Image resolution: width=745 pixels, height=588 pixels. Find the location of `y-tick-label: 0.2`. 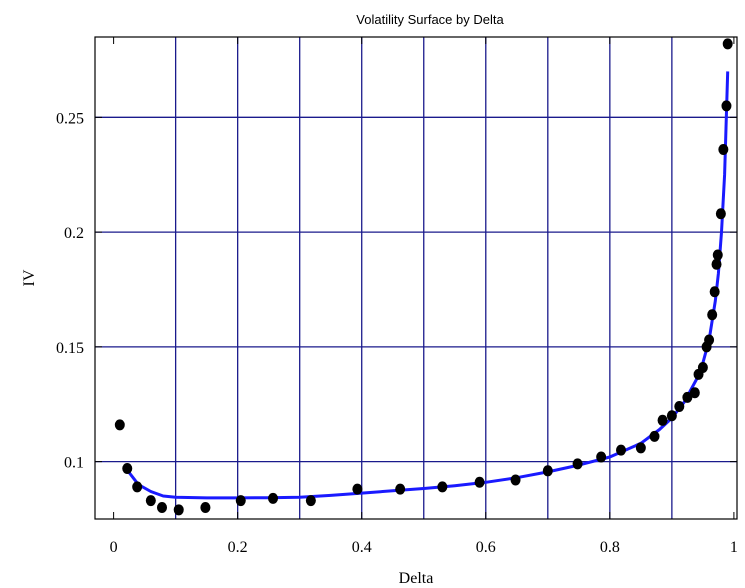

y-tick-label: 0.2 is located at coordinates (74, 233).